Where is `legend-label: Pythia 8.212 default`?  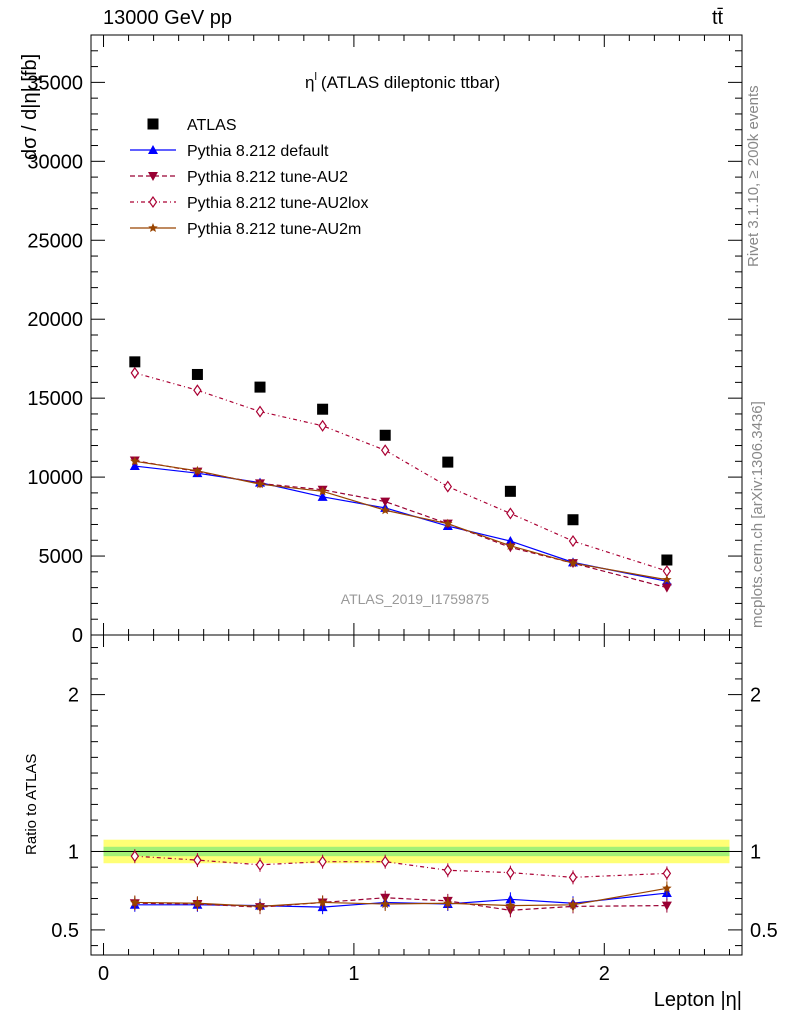
legend-label: Pythia 8.212 default is located at coordinates (258, 151).